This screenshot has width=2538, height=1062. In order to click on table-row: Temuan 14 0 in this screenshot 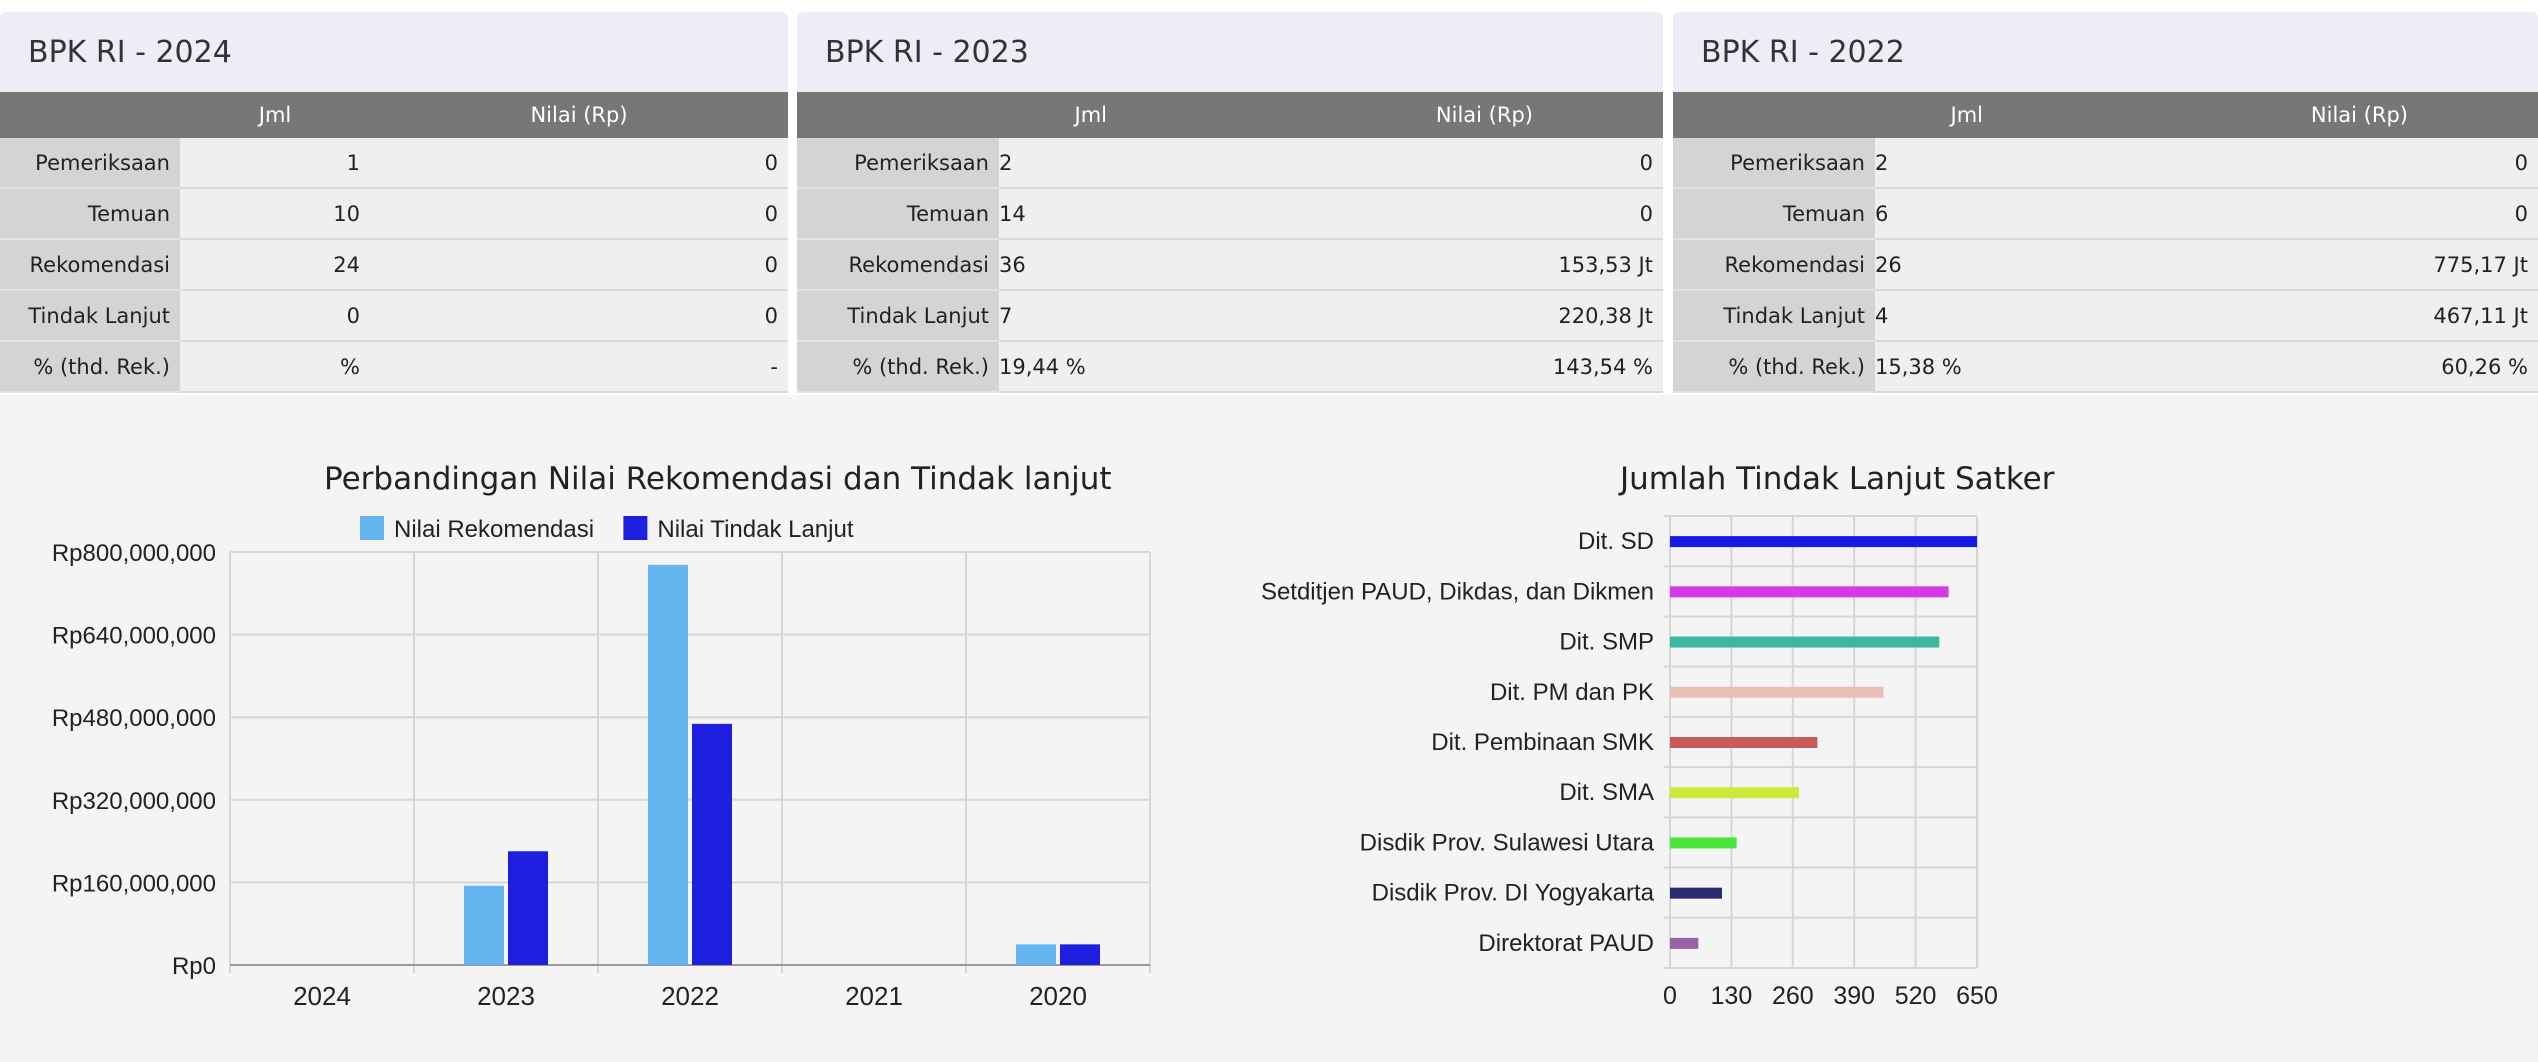, I will do `click(1230, 214)`.